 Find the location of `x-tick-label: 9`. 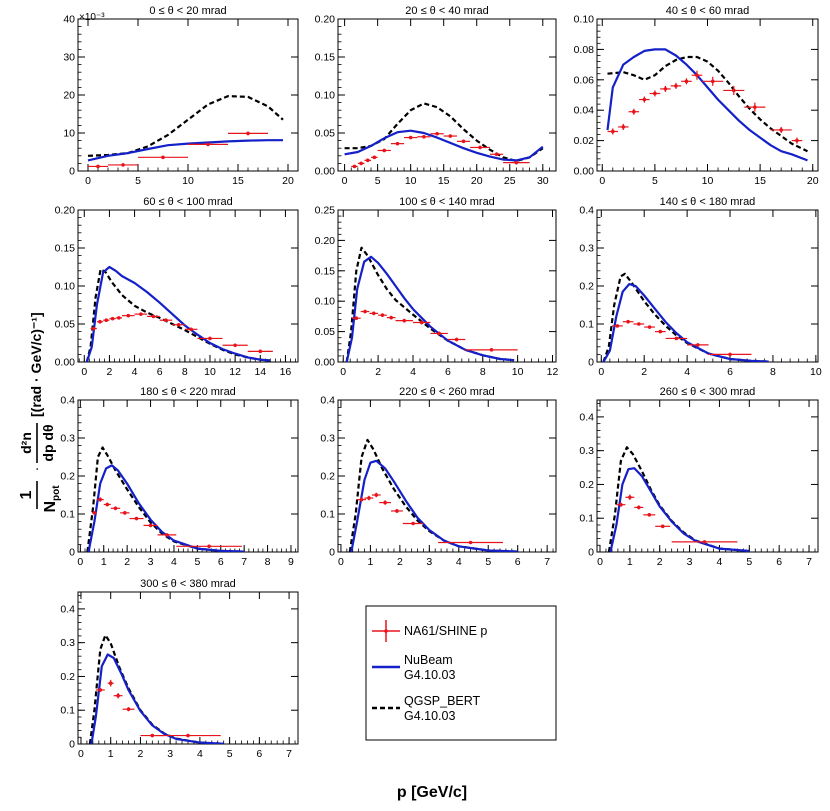

x-tick-label: 9 is located at coordinates (291, 562).